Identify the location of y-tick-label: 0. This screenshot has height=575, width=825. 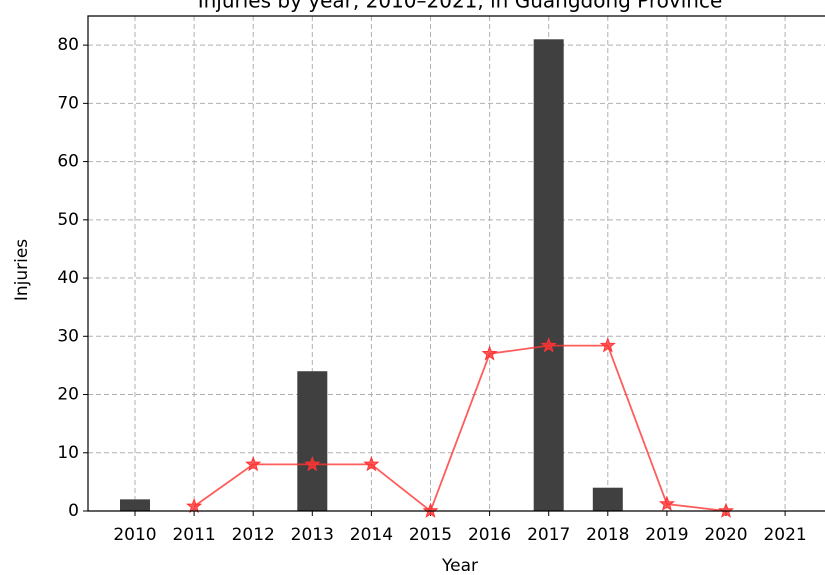
(73, 511).